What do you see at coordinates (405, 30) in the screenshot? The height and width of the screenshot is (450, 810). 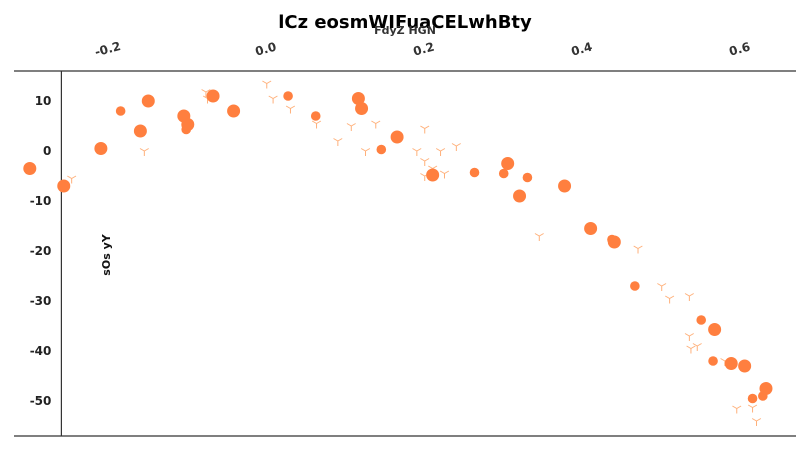 I see `x-axis-label: FdyZ HGN` at bounding box center [405, 30].